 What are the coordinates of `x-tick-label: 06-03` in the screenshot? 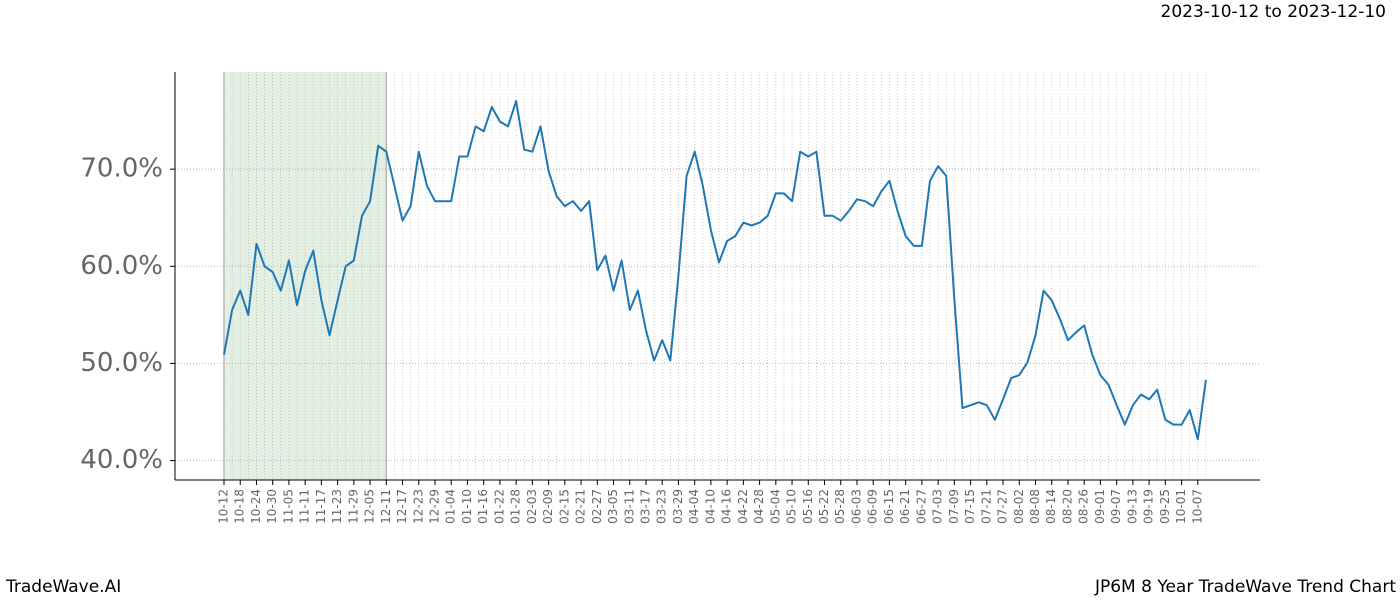 It's located at (856, 506).